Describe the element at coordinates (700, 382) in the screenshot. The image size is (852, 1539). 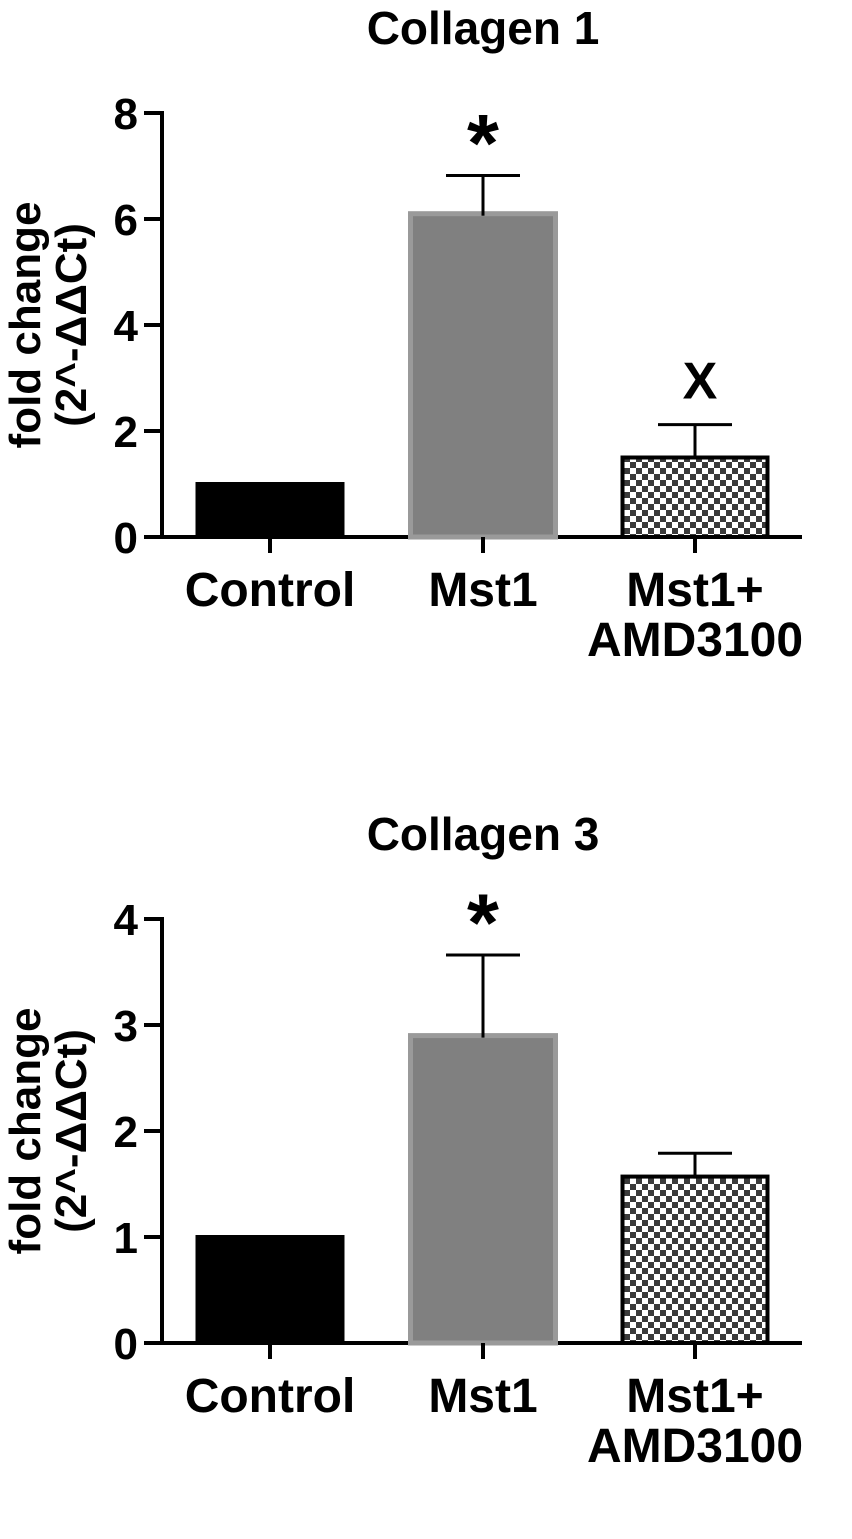
I see `significance-marker: X` at that location.